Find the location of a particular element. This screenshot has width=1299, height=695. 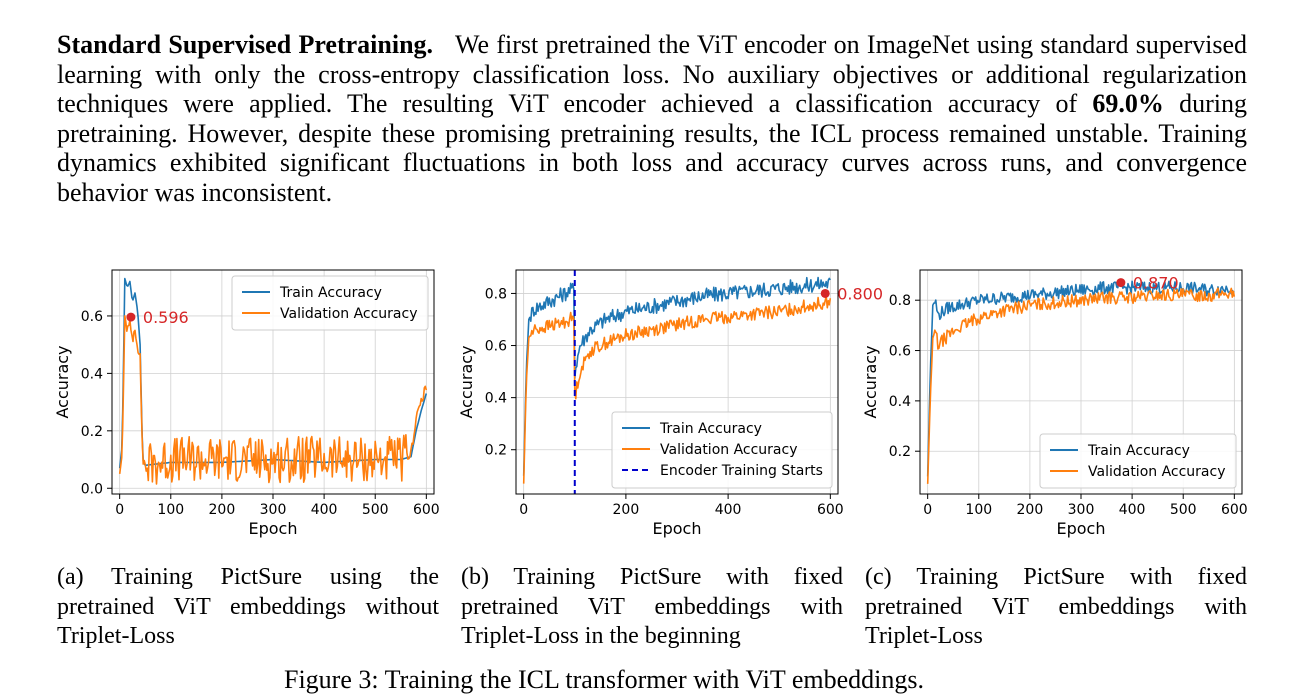

y-tick-label: 0.0 is located at coordinates (92, 489).